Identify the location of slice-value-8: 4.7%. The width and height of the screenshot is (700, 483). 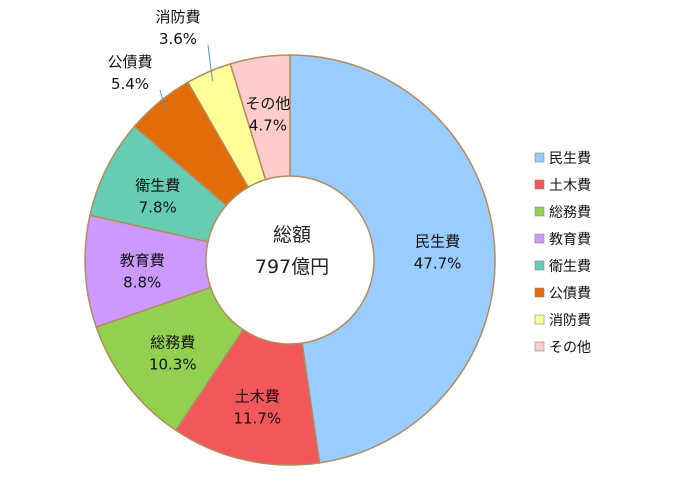
(268, 126).